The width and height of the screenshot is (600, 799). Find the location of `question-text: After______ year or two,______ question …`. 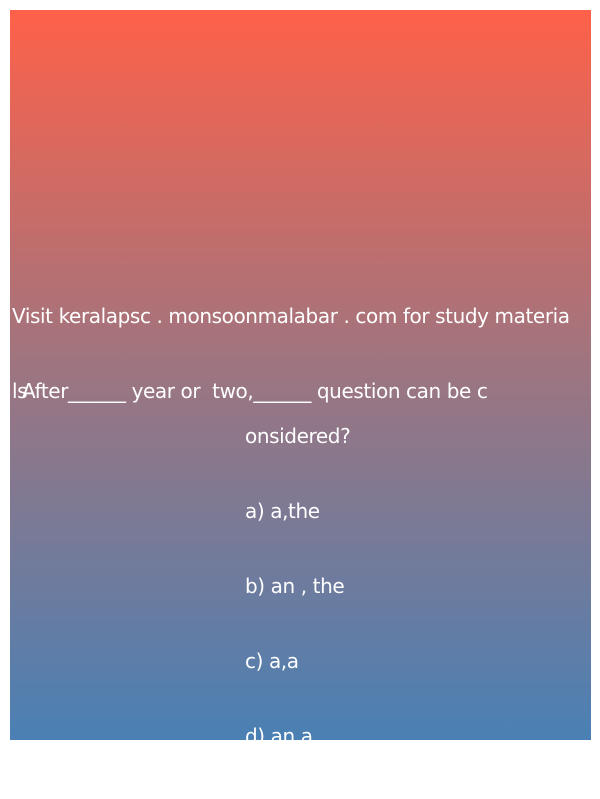

question-text: After______ year or two,______ question … is located at coordinates (255, 391).